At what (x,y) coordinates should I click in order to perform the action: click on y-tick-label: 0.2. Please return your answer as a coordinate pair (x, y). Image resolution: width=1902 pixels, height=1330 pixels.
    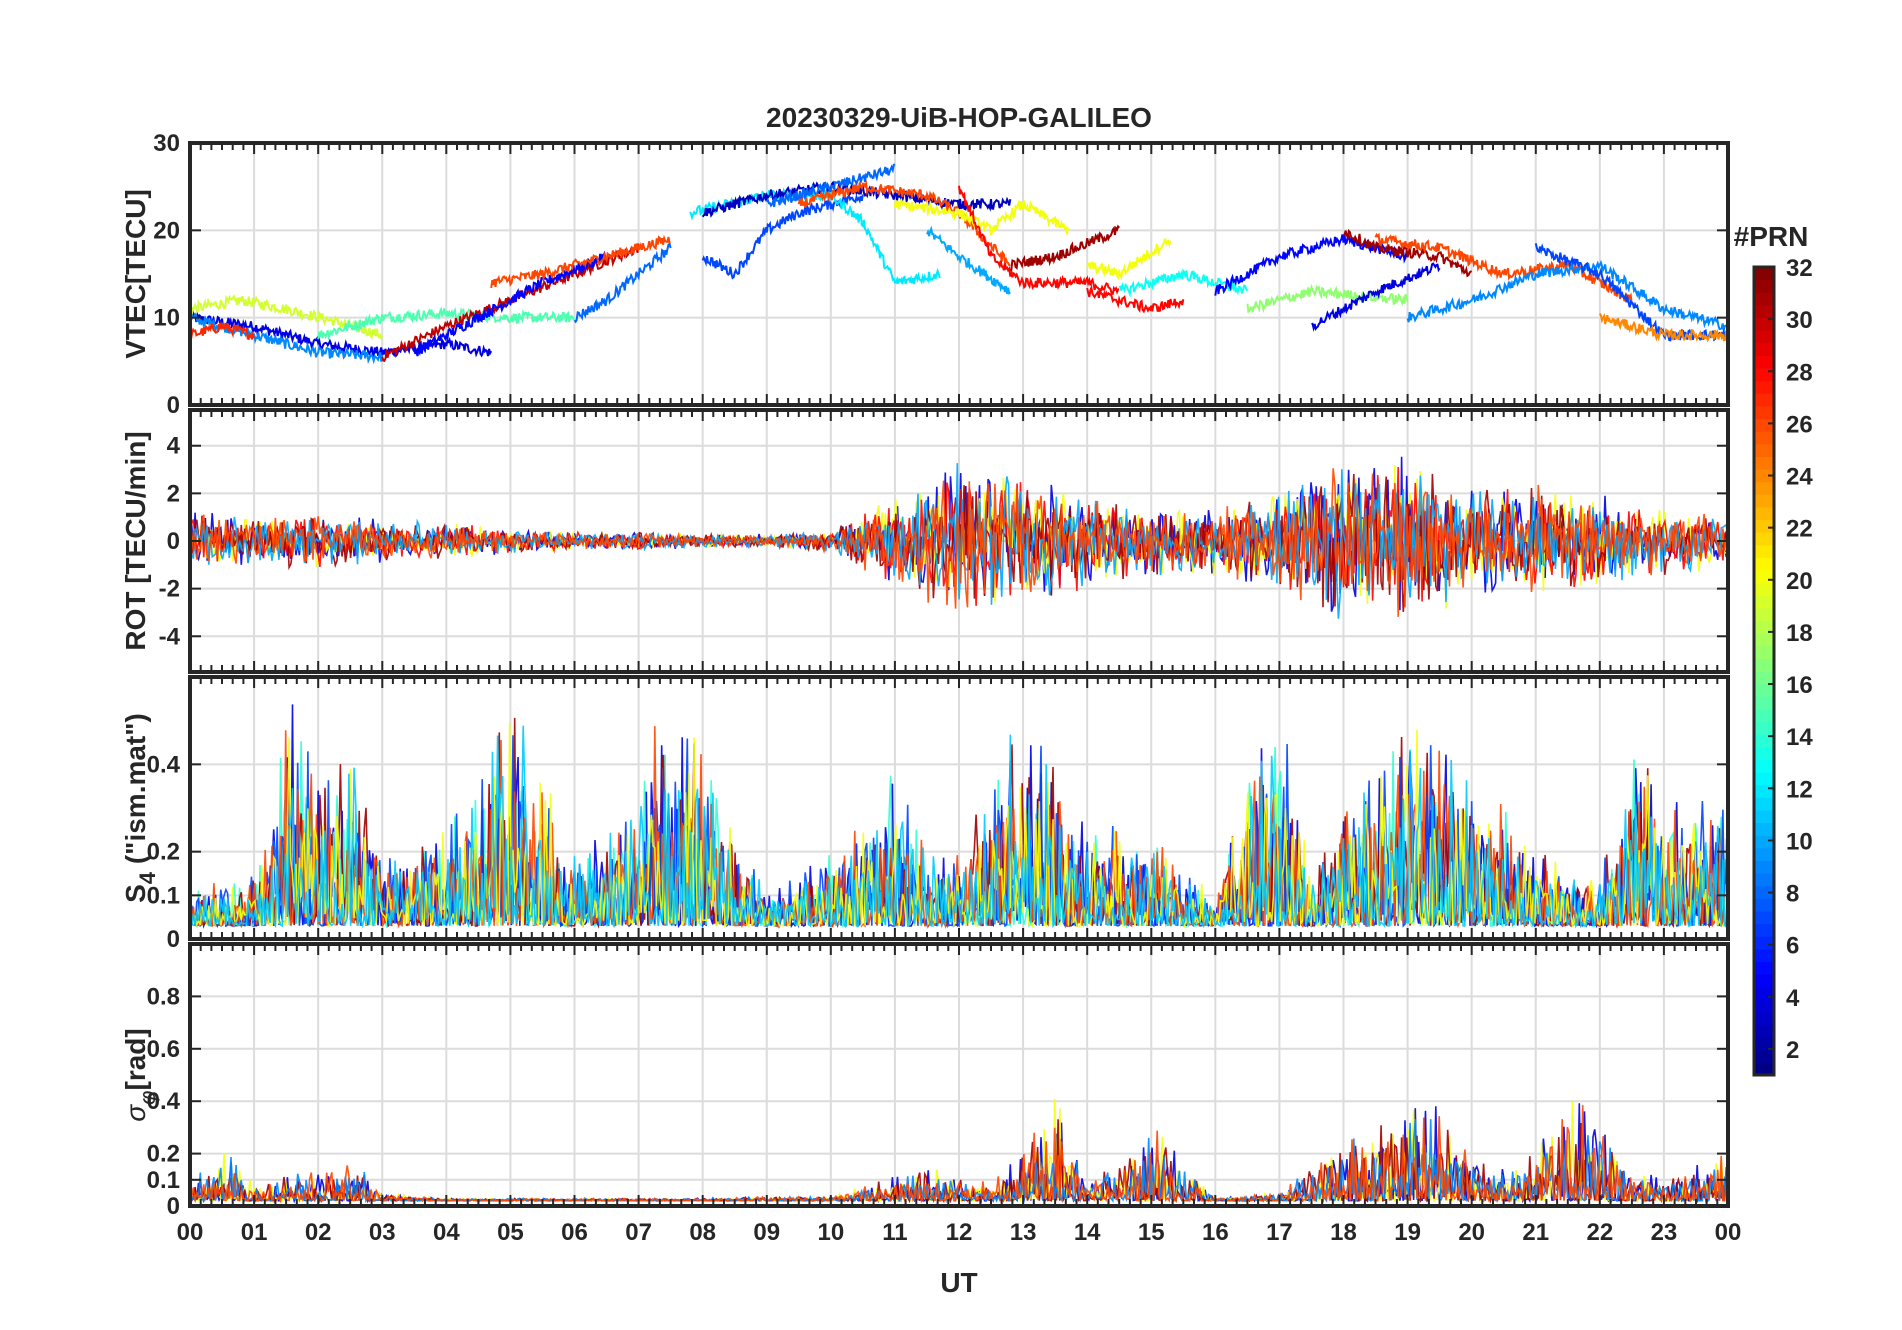
    Looking at the image, I should click on (163, 852).